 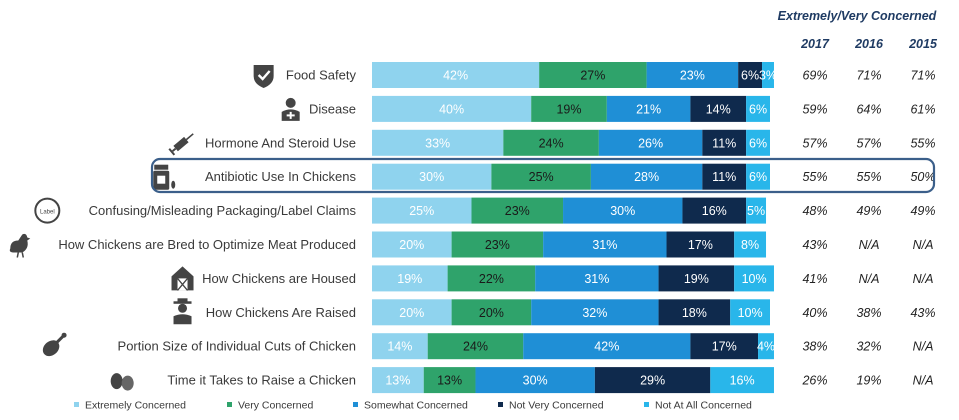 What do you see at coordinates (815, 44) in the screenshot?
I see `table-col-2017: 2017` at bounding box center [815, 44].